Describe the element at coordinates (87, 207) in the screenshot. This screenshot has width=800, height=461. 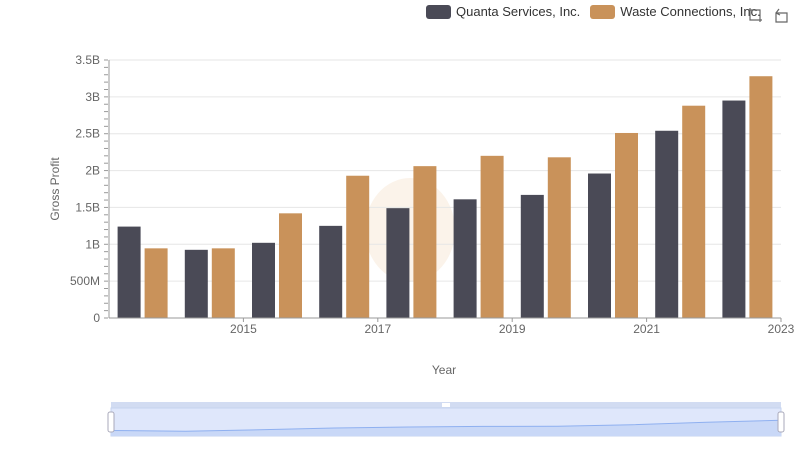
I see `y-tick-label: 1.5B` at that location.